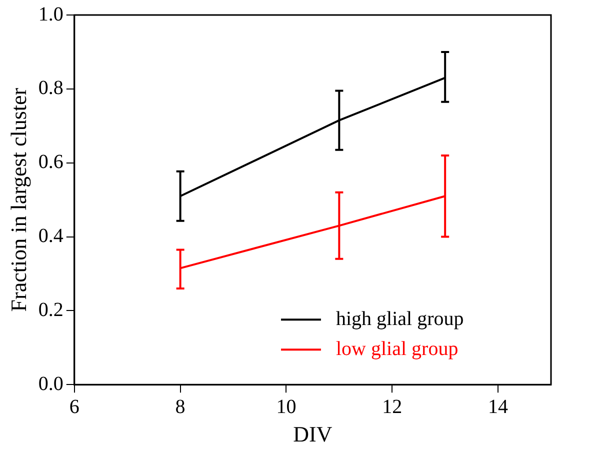 The width and height of the screenshot is (611, 454). What do you see at coordinates (51, 309) in the screenshot?
I see `y-tick-label: 0.2` at bounding box center [51, 309].